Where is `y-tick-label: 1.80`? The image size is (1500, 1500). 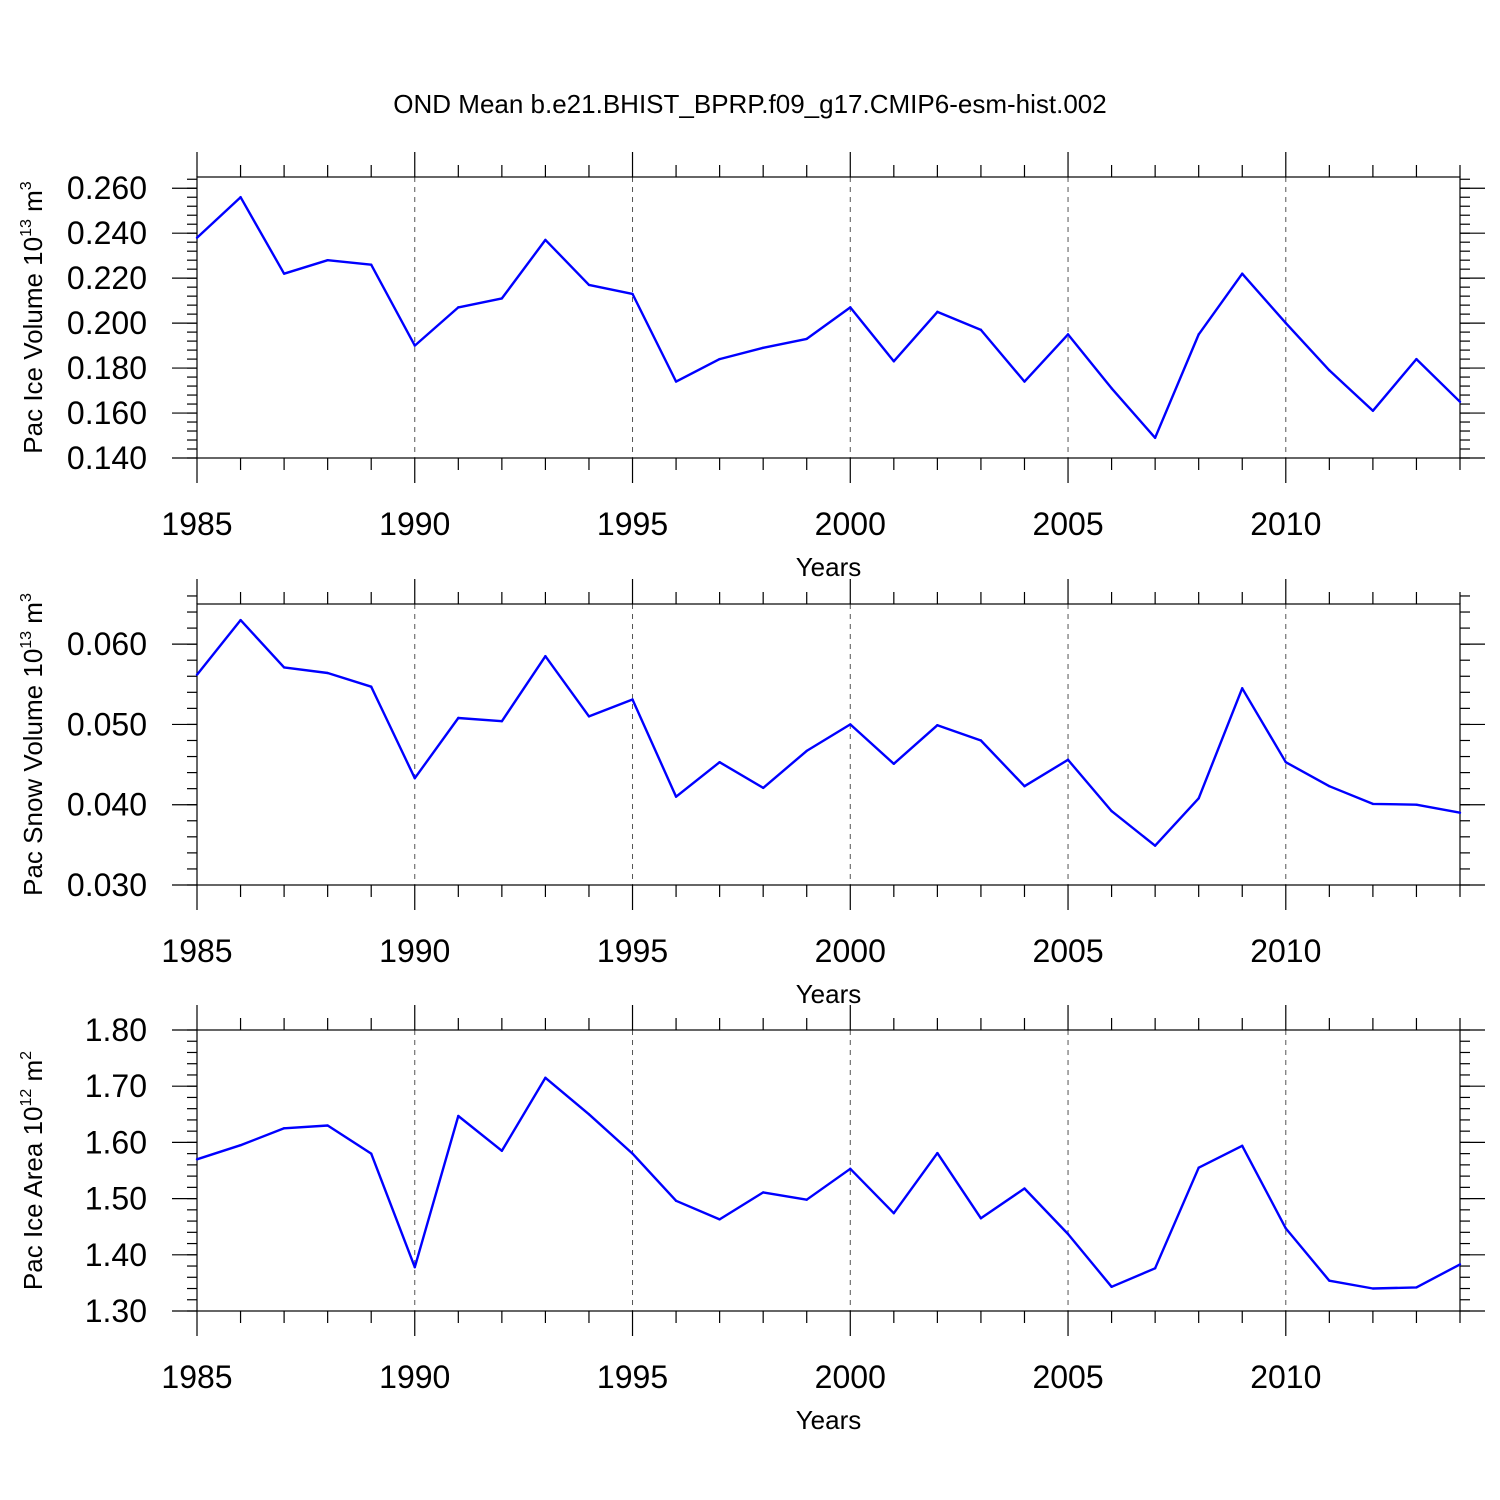 y-tick-label: 1.80 is located at coordinates (116, 1030).